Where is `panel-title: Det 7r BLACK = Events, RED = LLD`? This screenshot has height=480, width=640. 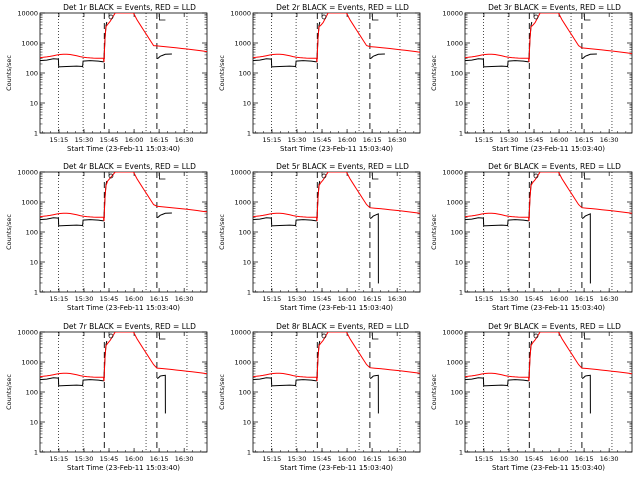 panel-title: Det 7r BLACK = Events, RED = LLD is located at coordinates (129, 326).